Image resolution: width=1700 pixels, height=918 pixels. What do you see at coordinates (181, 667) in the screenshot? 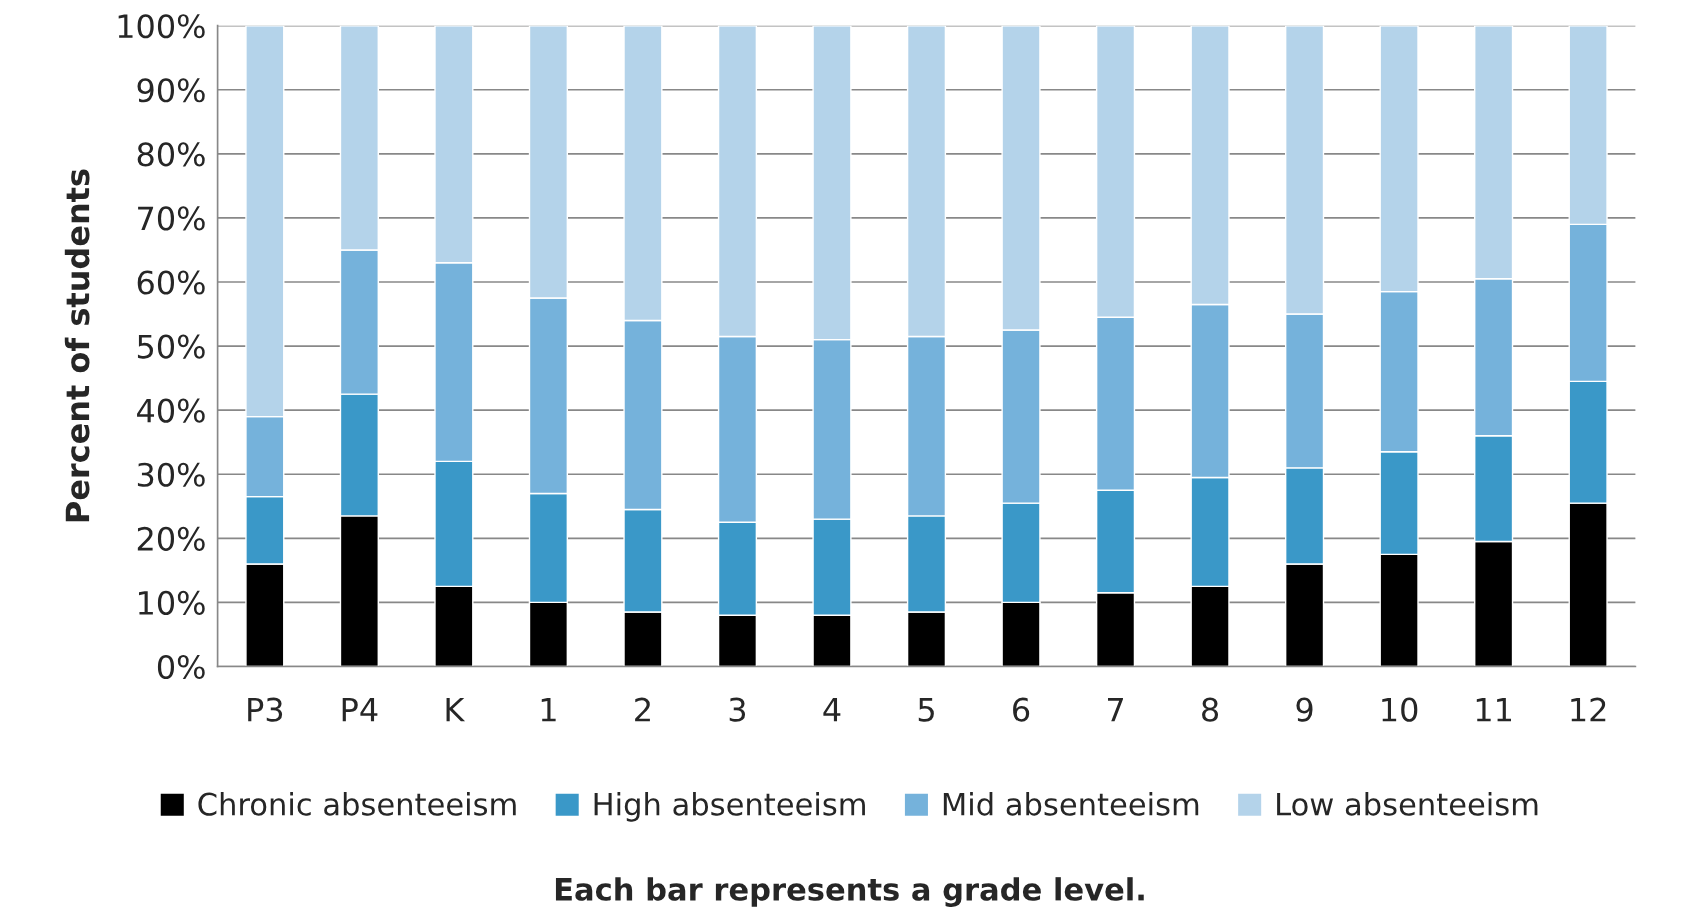
I see `y-tick-label: 0%` at bounding box center [181, 667].